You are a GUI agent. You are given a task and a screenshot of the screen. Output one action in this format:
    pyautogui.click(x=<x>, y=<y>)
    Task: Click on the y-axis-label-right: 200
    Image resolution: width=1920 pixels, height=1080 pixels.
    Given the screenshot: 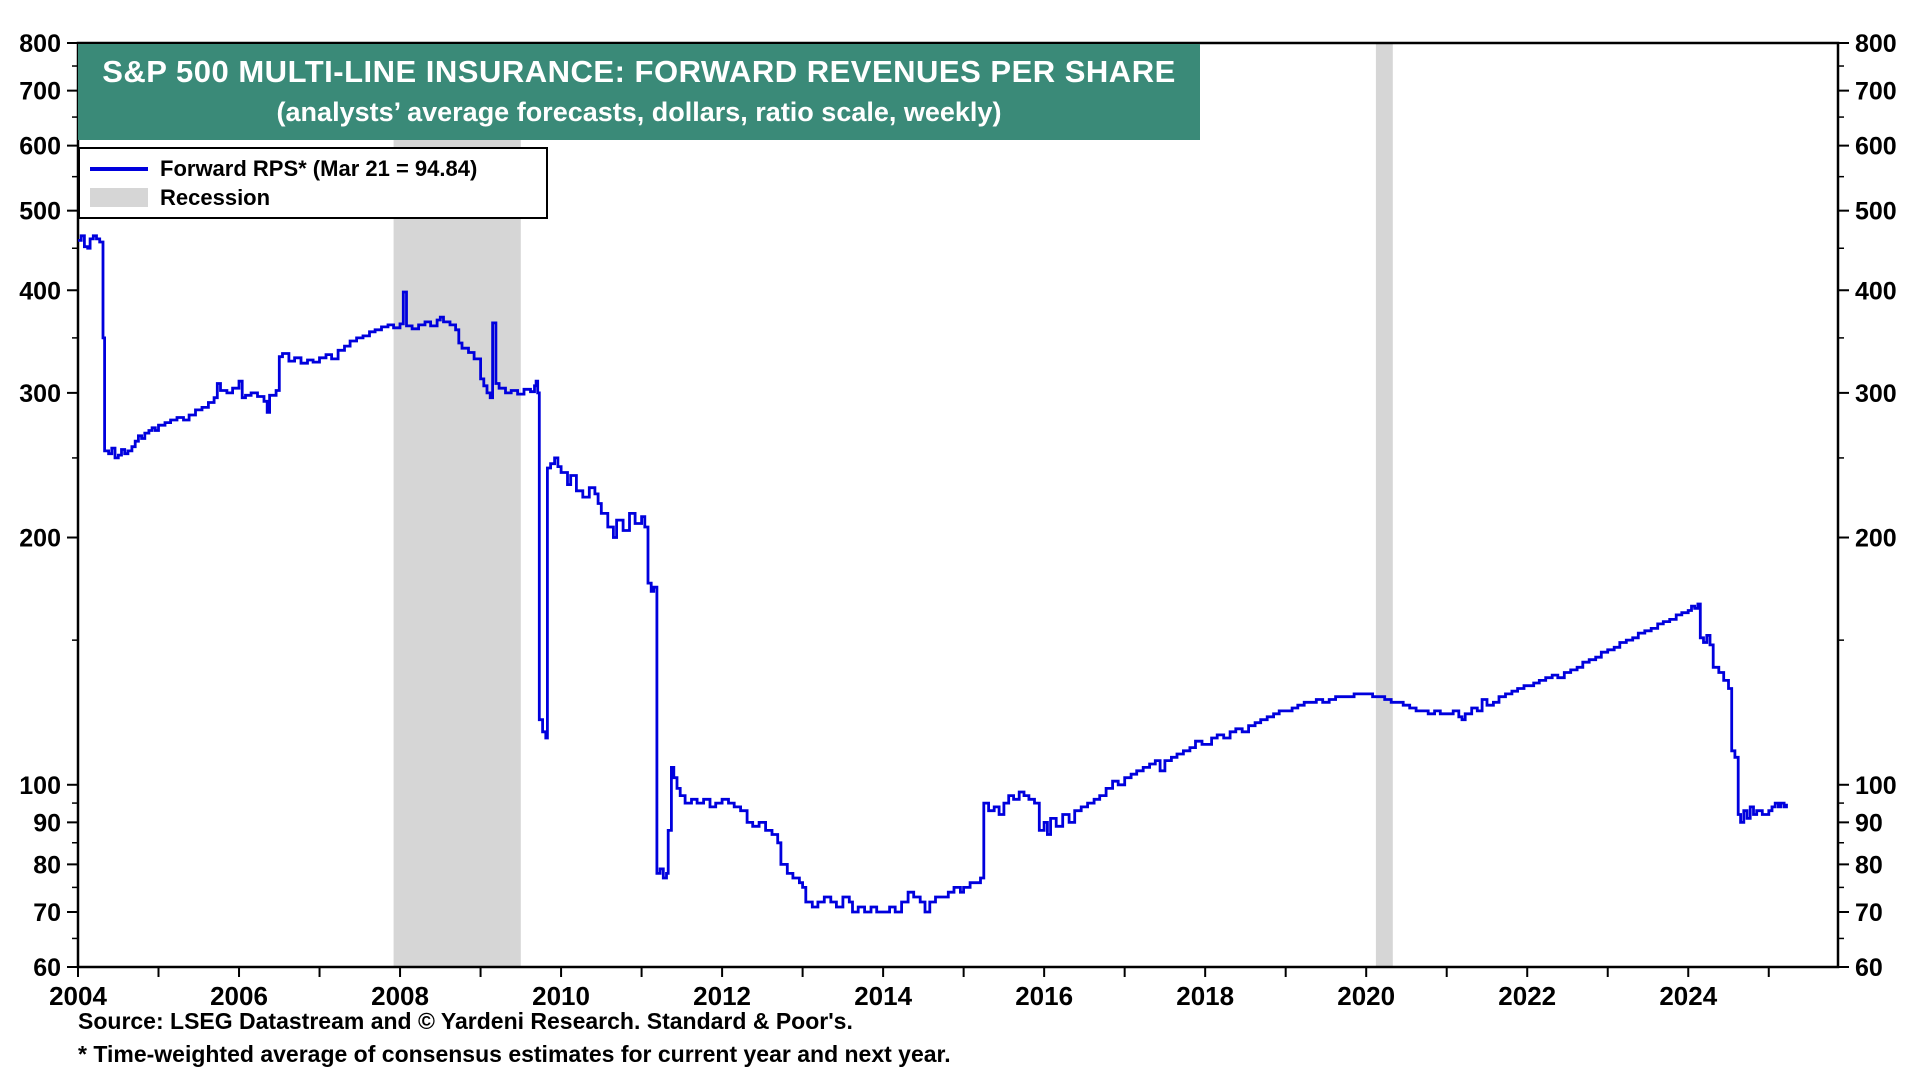 What is the action you would take?
    pyautogui.click(x=1876, y=539)
    